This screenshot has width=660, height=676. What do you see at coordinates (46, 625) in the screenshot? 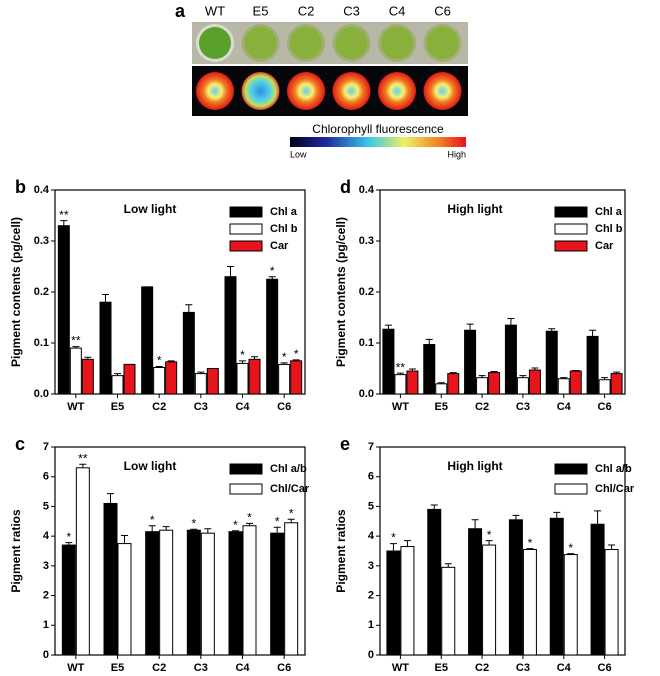
I see `y-tick-label: 1` at bounding box center [46, 625].